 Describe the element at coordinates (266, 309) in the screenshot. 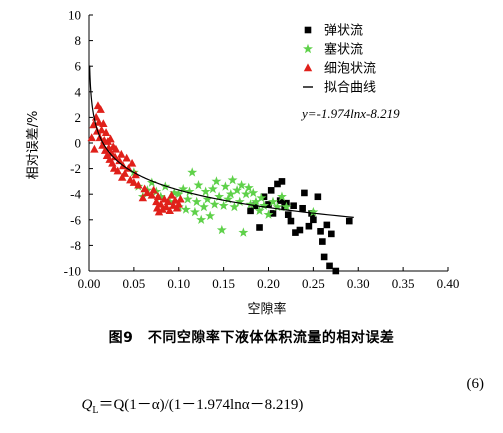

I see `x-axis-label: 空隙率` at that location.